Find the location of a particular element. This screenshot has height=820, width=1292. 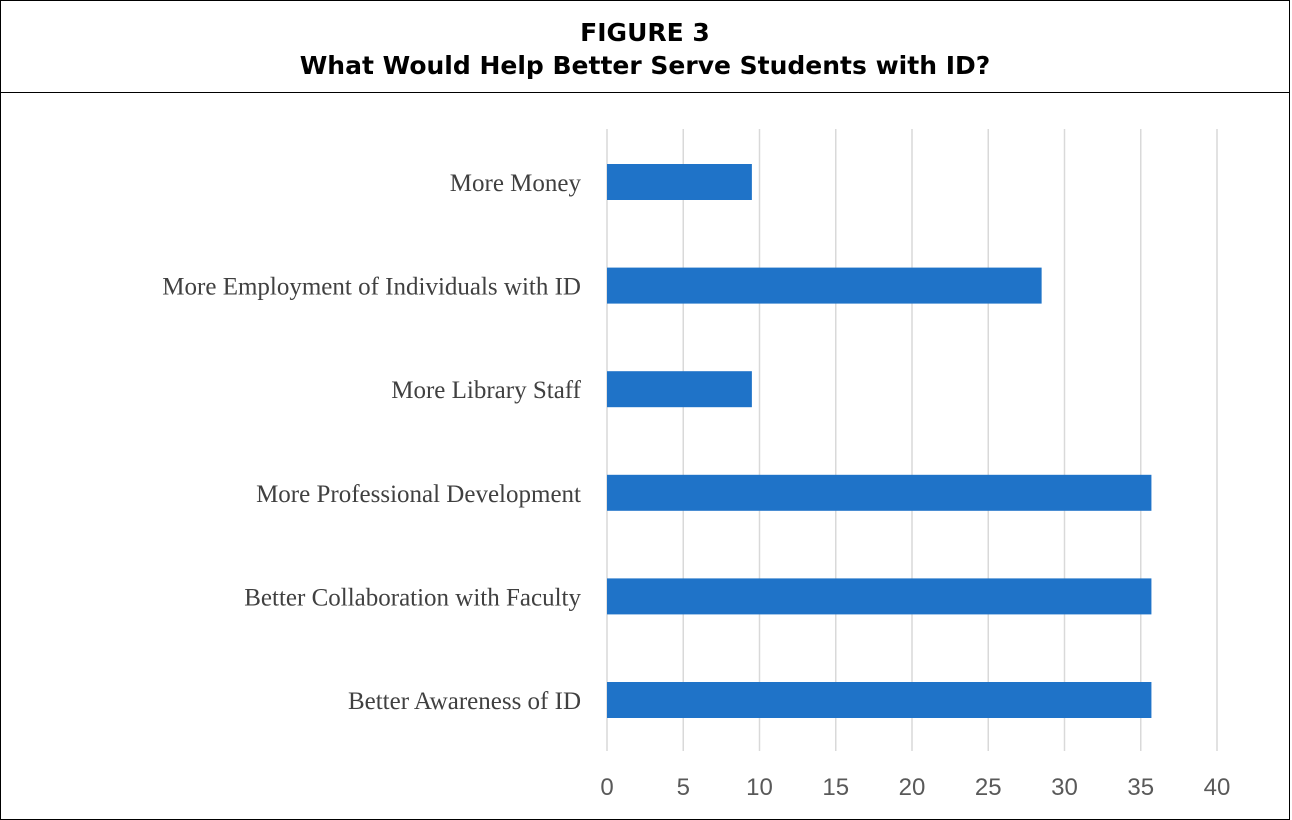

x-tick-label: 15 is located at coordinates (835, 787).